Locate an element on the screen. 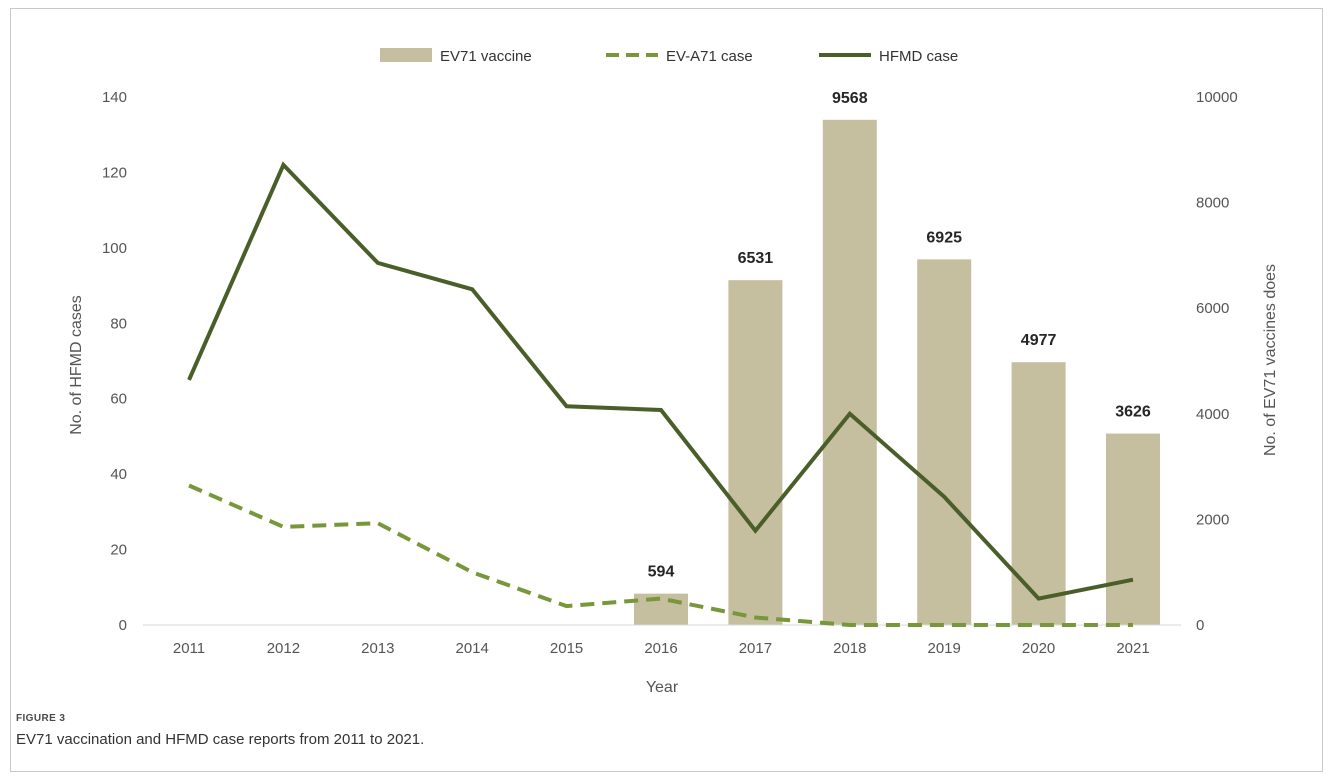 The height and width of the screenshot is (780, 1333). vaccine-bar-label-2021: 3626 is located at coordinates (1133, 412).